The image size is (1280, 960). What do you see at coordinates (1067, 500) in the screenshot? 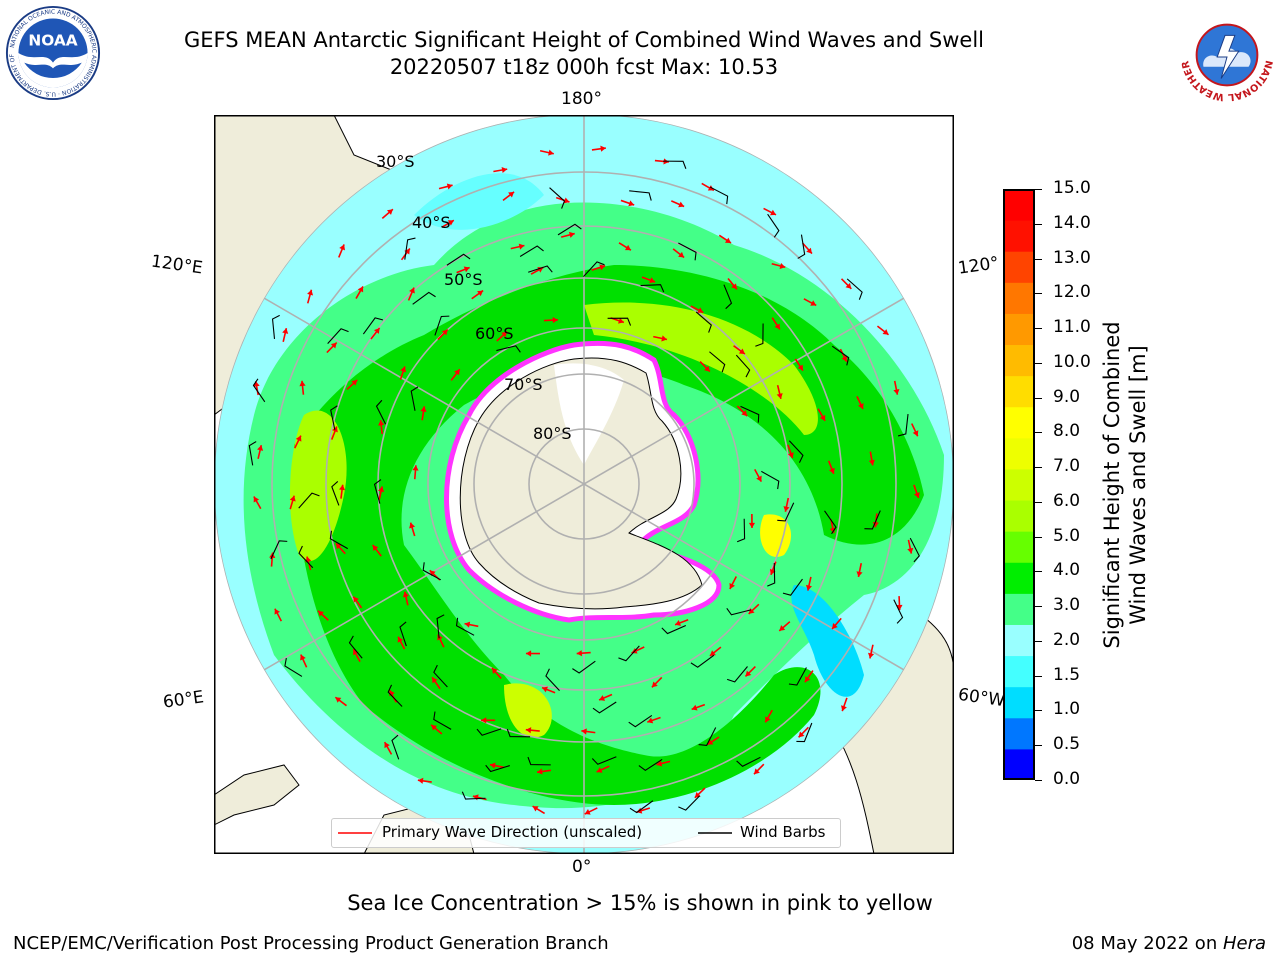
I see `colorbar-tick-label: 6.0` at bounding box center [1067, 500].